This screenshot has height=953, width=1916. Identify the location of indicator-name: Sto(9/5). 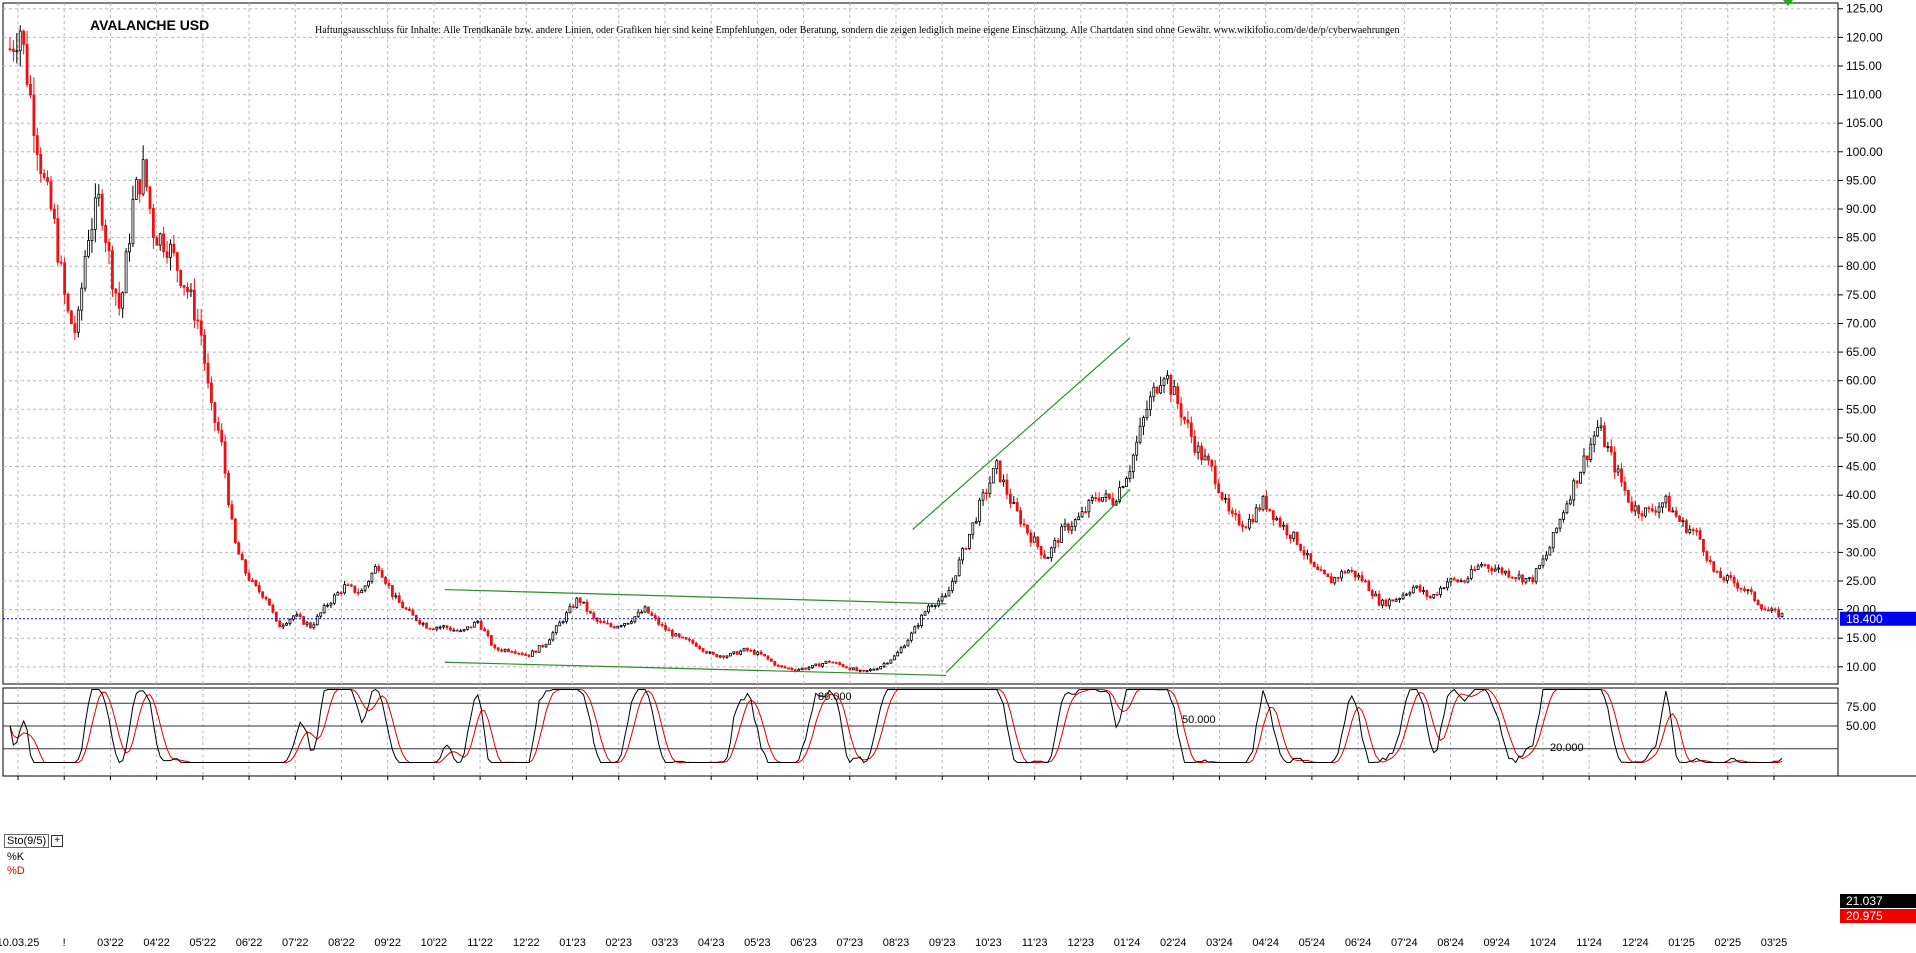
(27, 841).